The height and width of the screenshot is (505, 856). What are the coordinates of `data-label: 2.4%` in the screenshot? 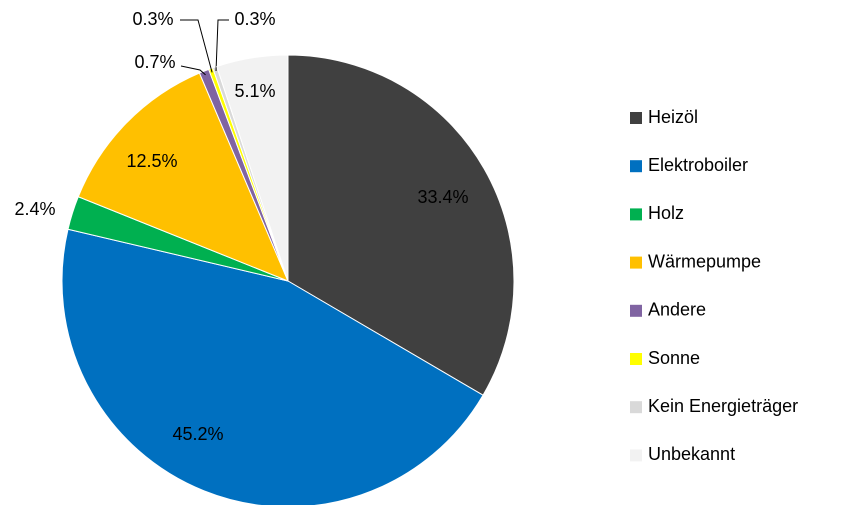 It's located at (34, 209).